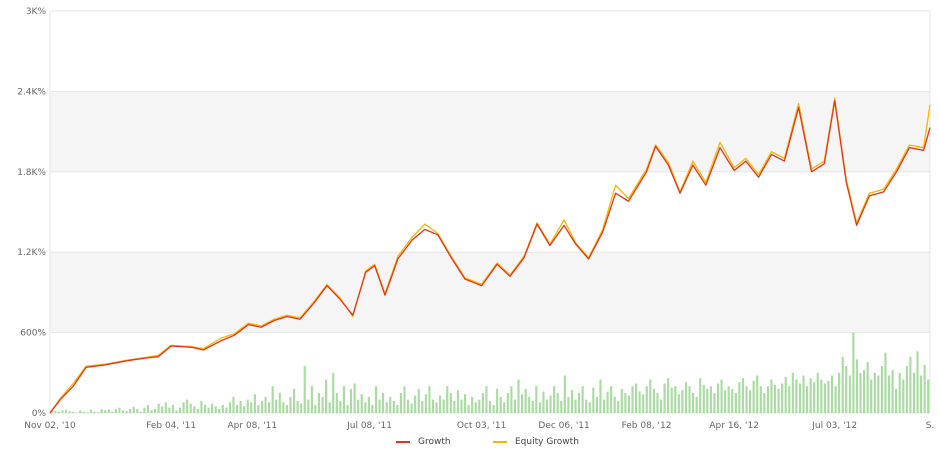 Image resolution: width=939 pixels, height=469 pixels. Describe the element at coordinates (500, 442) in the screenshot. I see `legend-swatch-equity-growth` at that location.